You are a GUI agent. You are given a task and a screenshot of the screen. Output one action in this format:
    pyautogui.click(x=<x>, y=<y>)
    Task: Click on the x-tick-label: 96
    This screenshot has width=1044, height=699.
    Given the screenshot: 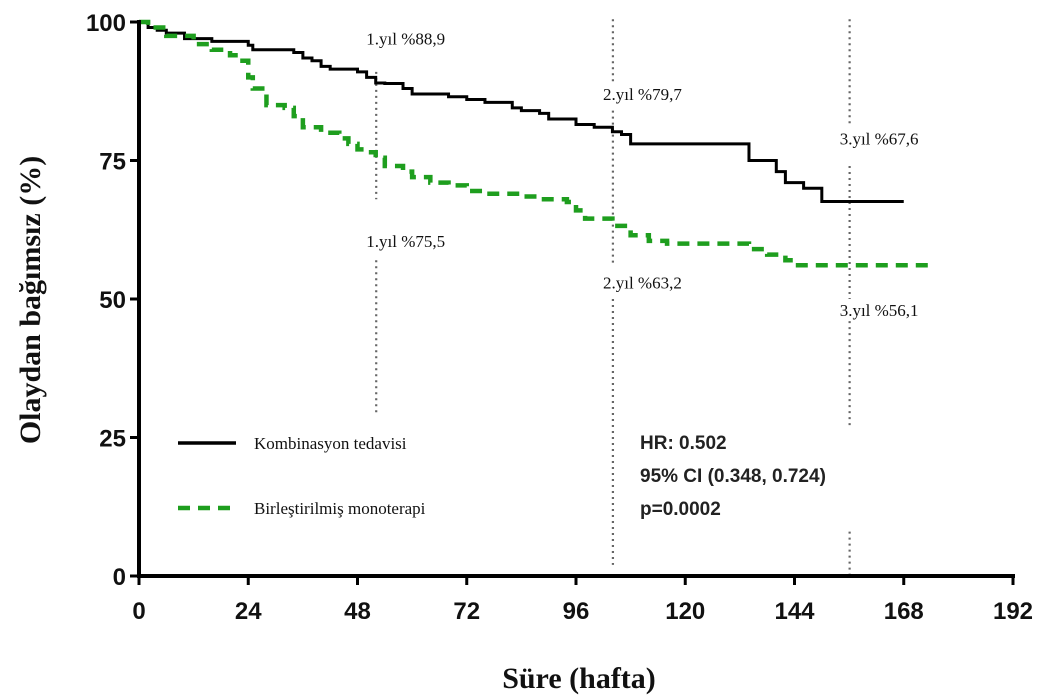 What is the action you would take?
    pyautogui.click(x=576, y=611)
    